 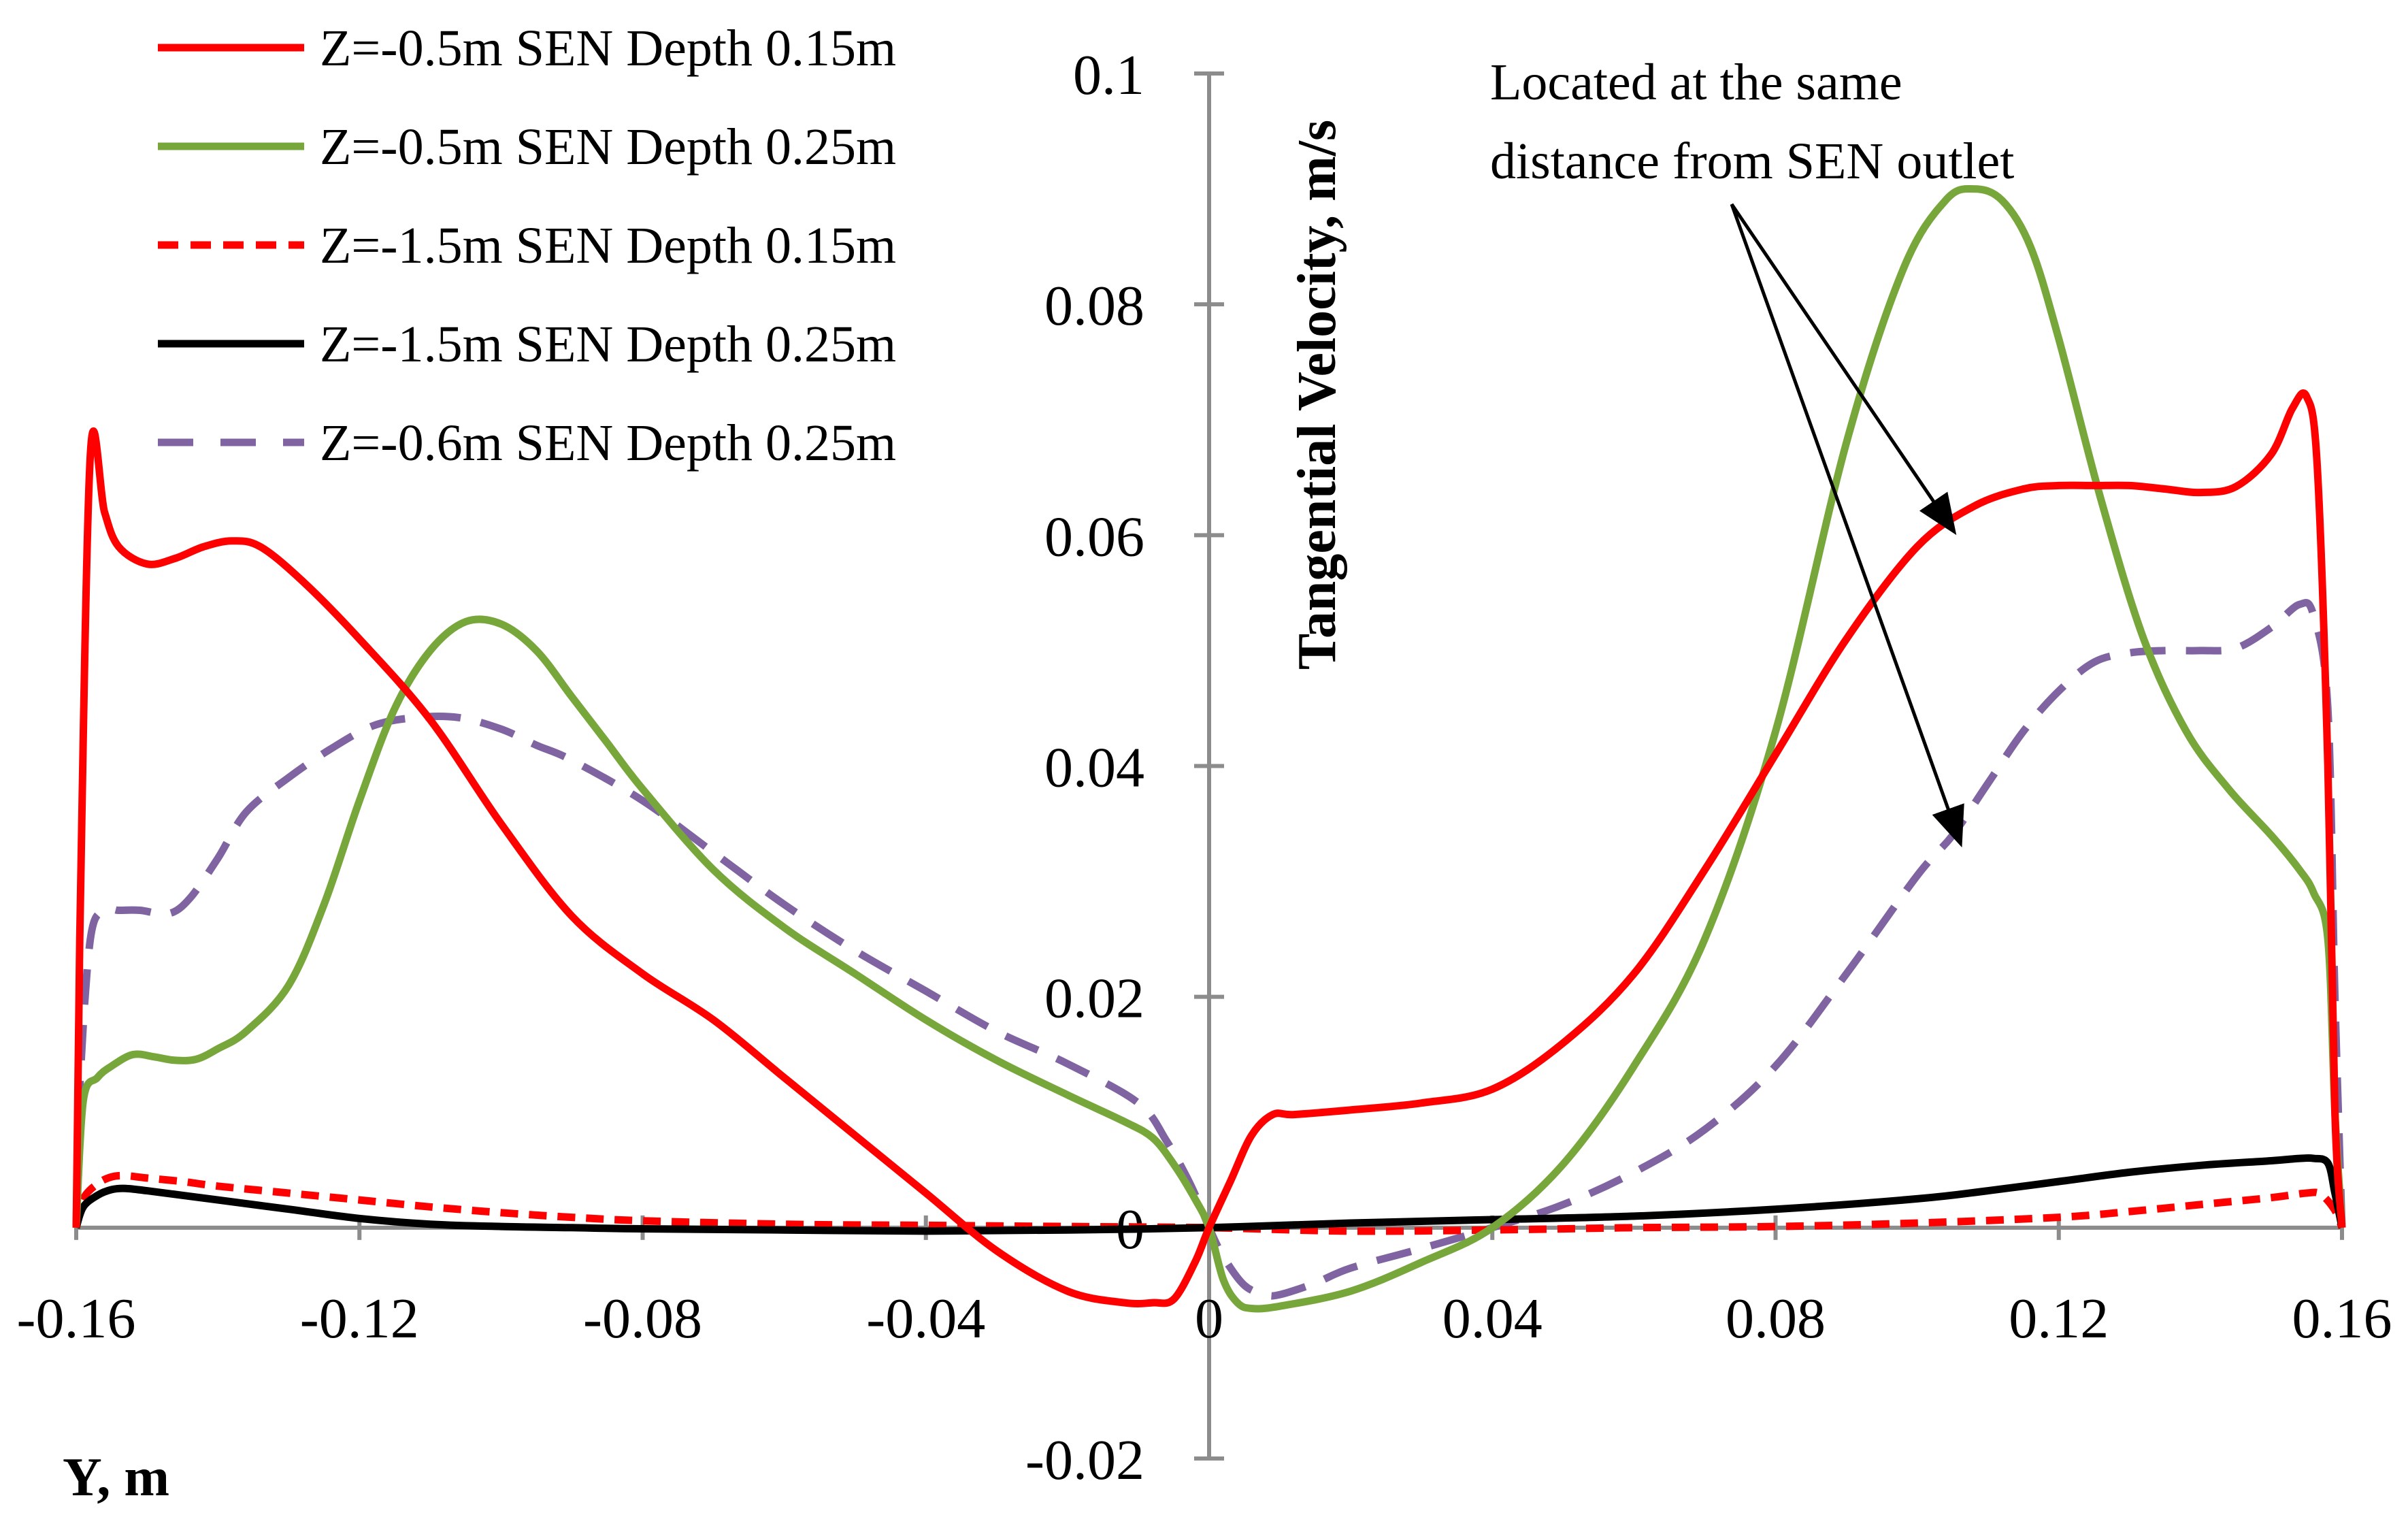 I want to click on x-tick-label: 0.04, so click(x=1492, y=1318).